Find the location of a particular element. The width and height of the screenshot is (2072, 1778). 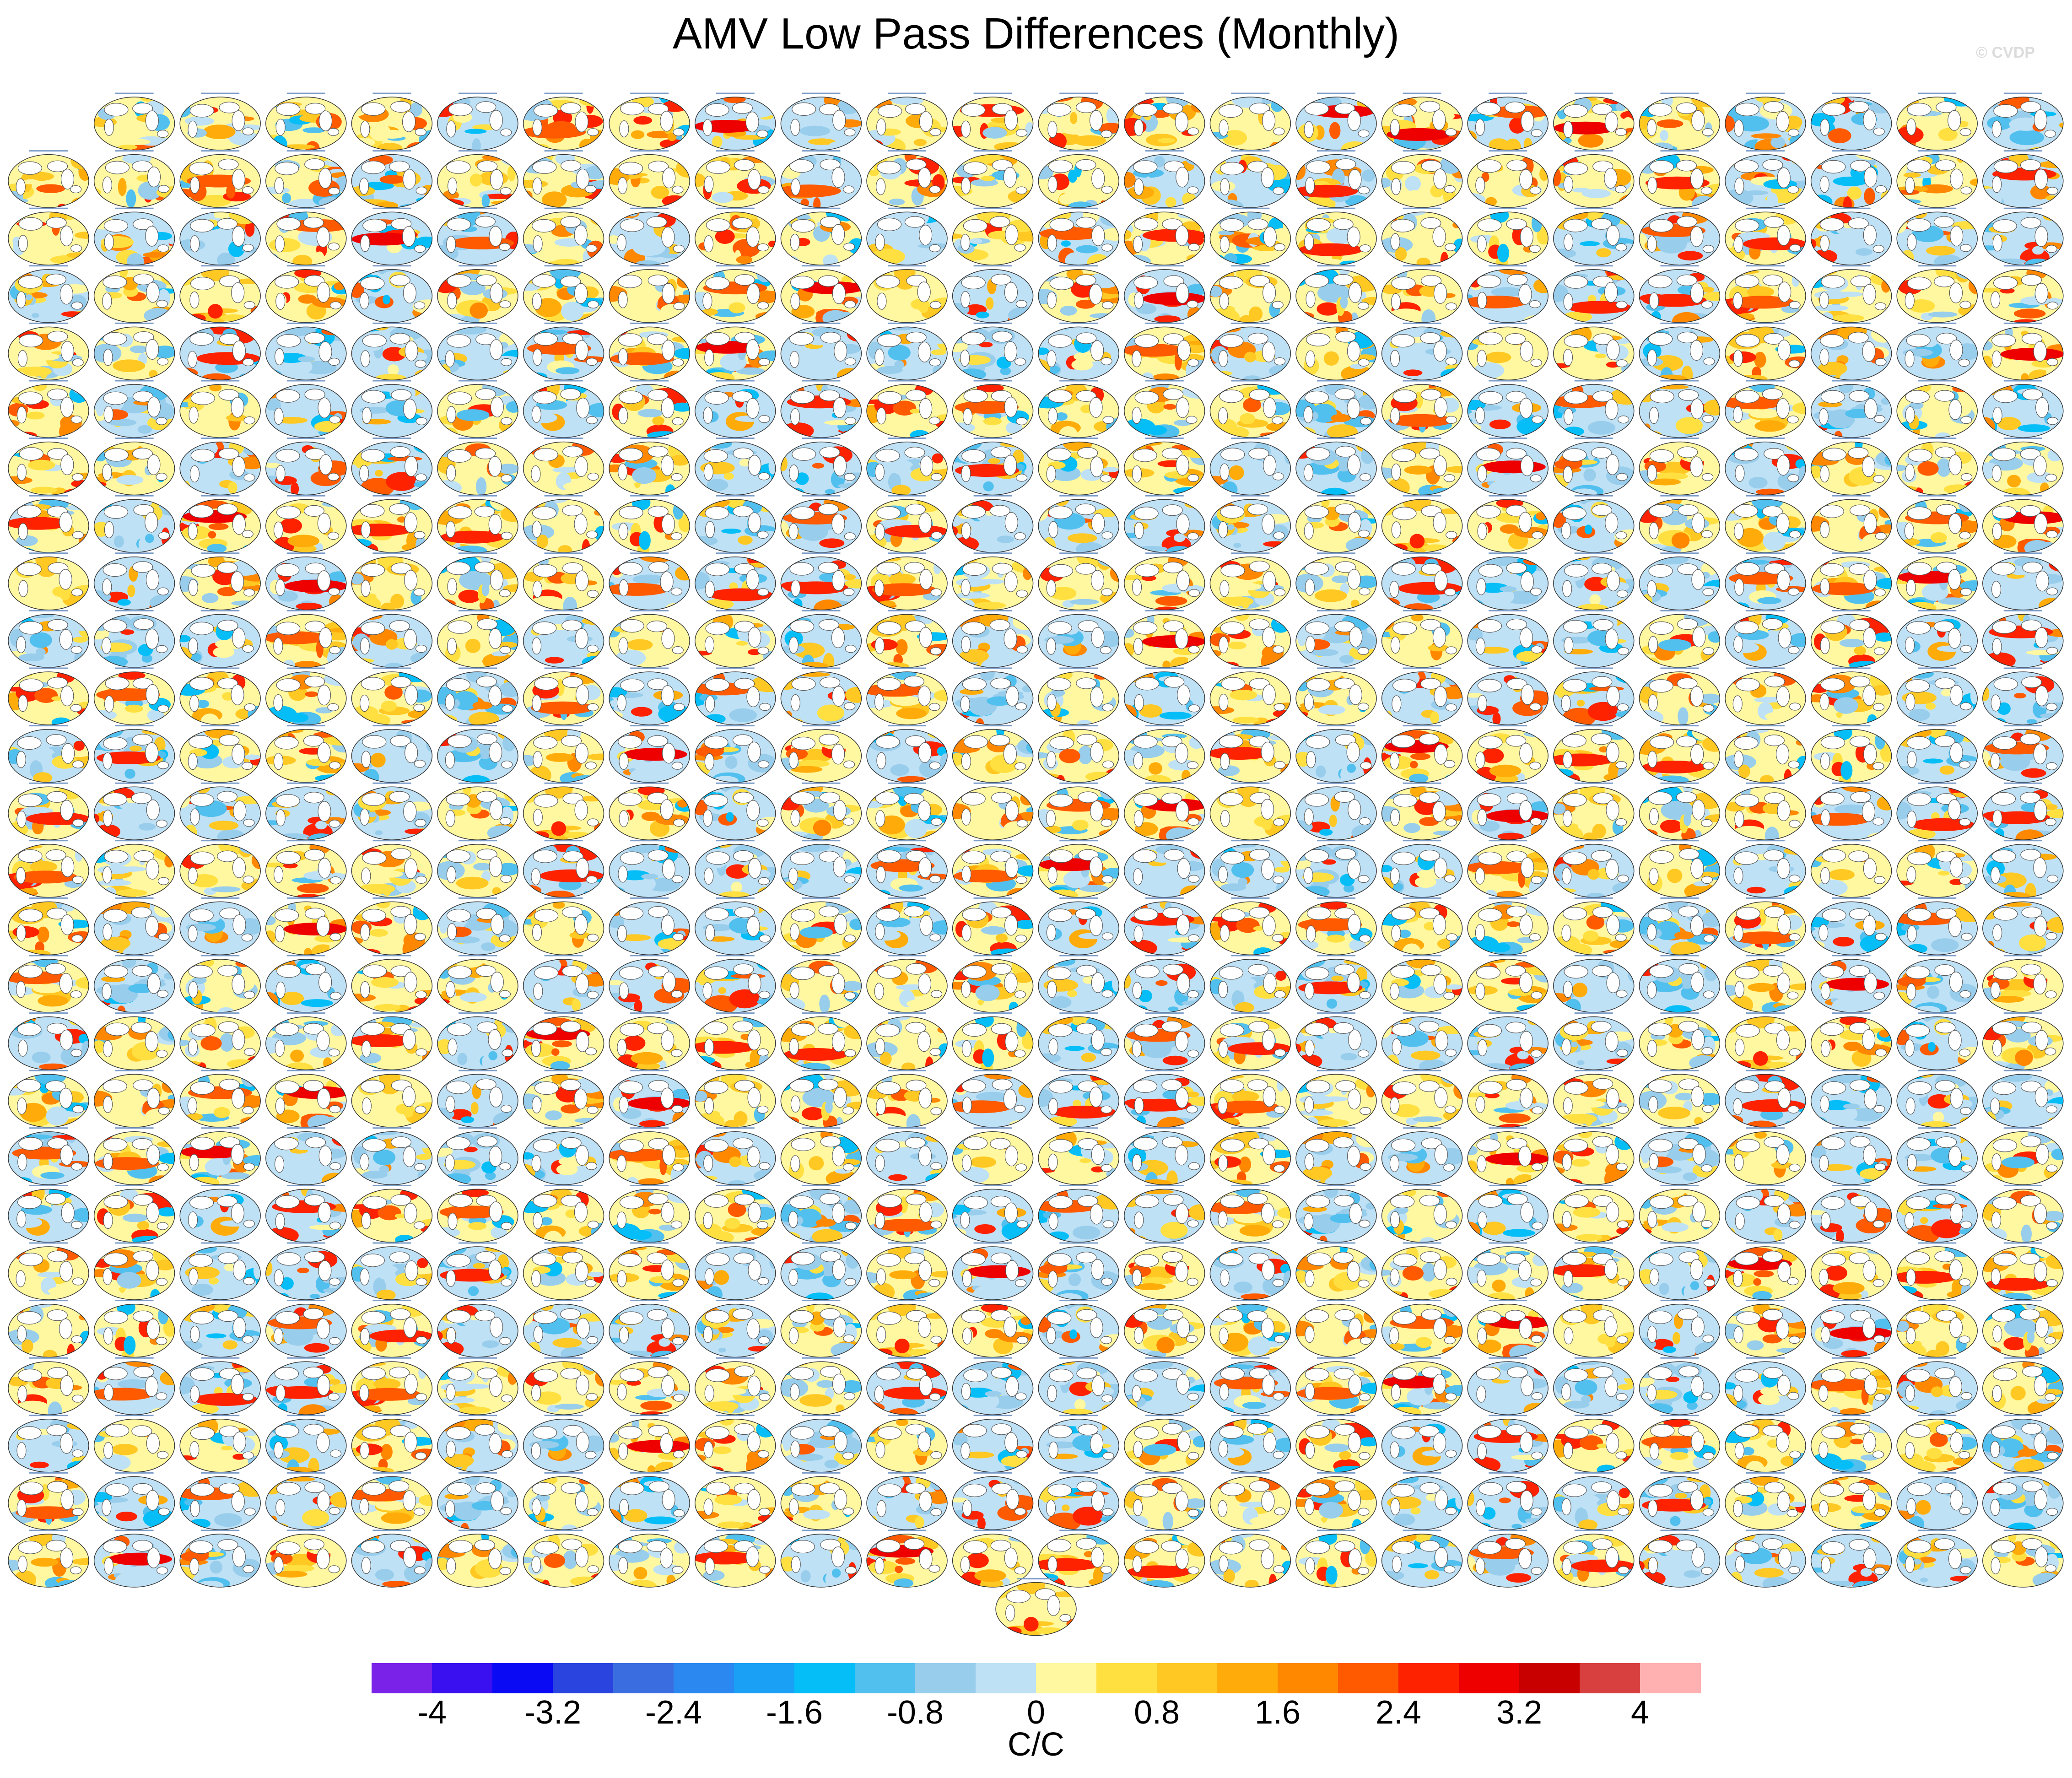

colorbar-tick-label: -3.2 is located at coordinates (553, 1712).